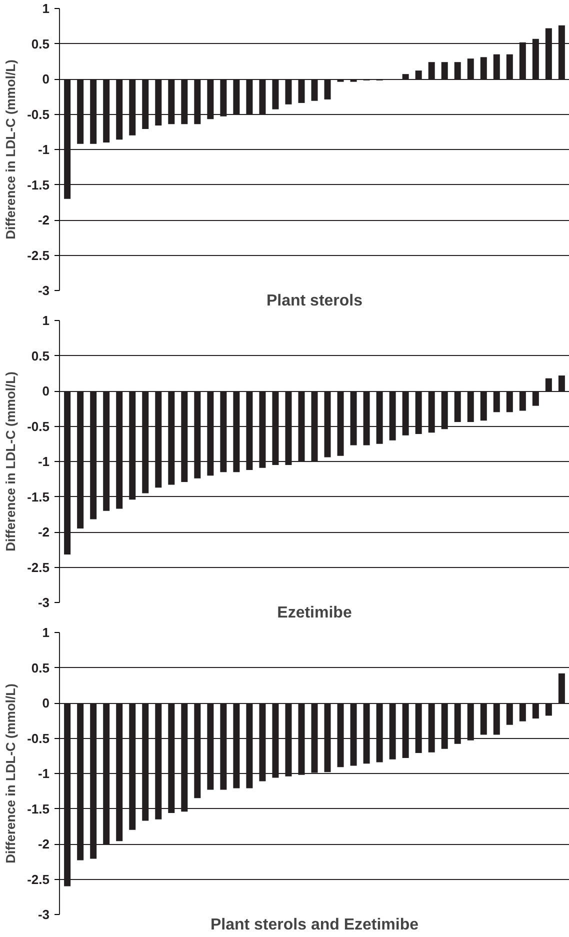  Describe the element at coordinates (314, 301) in the screenshot. I see `x-axis-title: Plant sterols` at that location.